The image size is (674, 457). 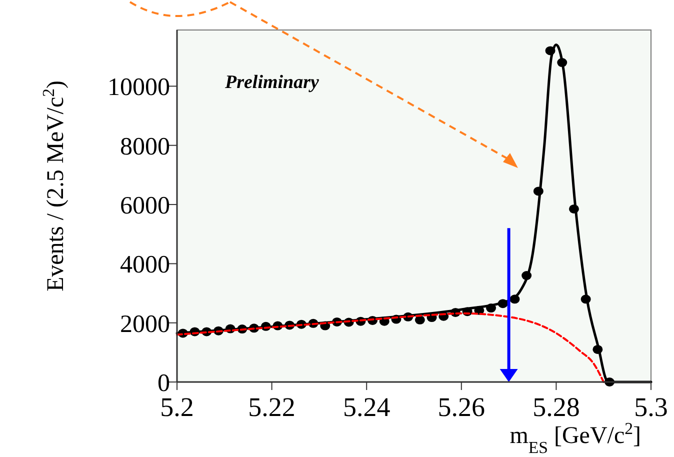 What do you see at coordinates (272, 407) in the screenshot?
I see `x-tick-label: 5.22` at bounding box center [272, 407].